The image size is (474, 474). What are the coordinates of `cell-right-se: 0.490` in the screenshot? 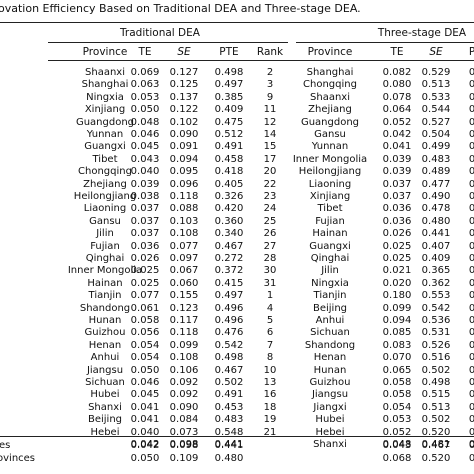 It's located at (436, 196).